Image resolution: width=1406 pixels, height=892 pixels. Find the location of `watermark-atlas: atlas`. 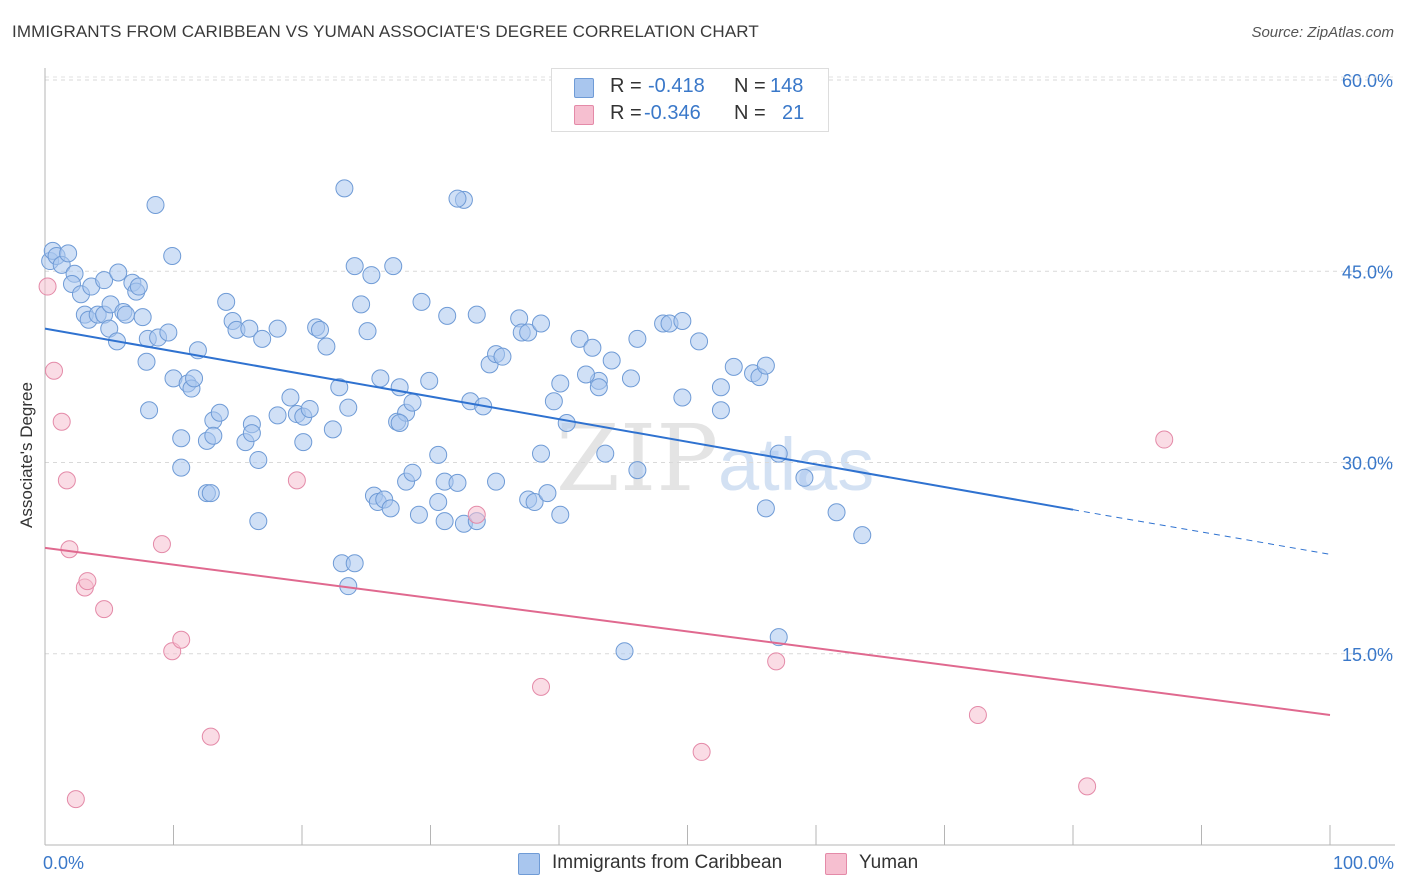

watermark-atlas: atlas is located at coordinates (796, 464).